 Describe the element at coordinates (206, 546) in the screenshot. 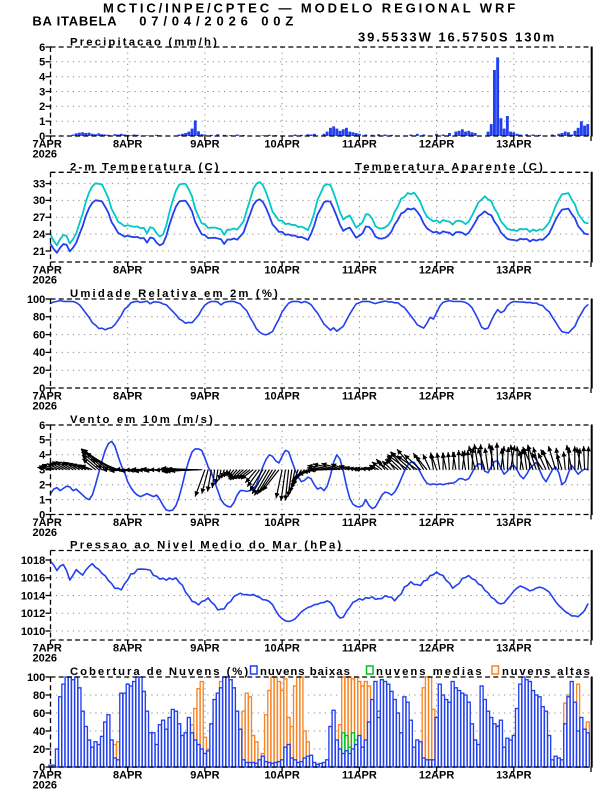

I see `svg-text:Pressao ao Nivel Medio do Mar: Pressao ao Nivel Medio do Mar (hPa)` at that location.